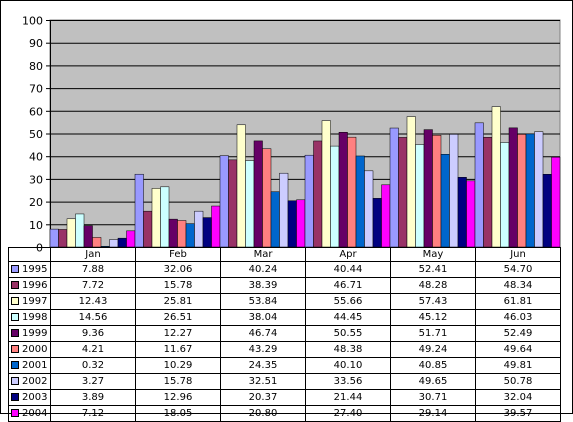 The height and width of the screenshot is (422, 573). What do you see at coordinates (263, 381) in the screenshot?
I see `data-label: 32.51` at bounding box center [263, 381].